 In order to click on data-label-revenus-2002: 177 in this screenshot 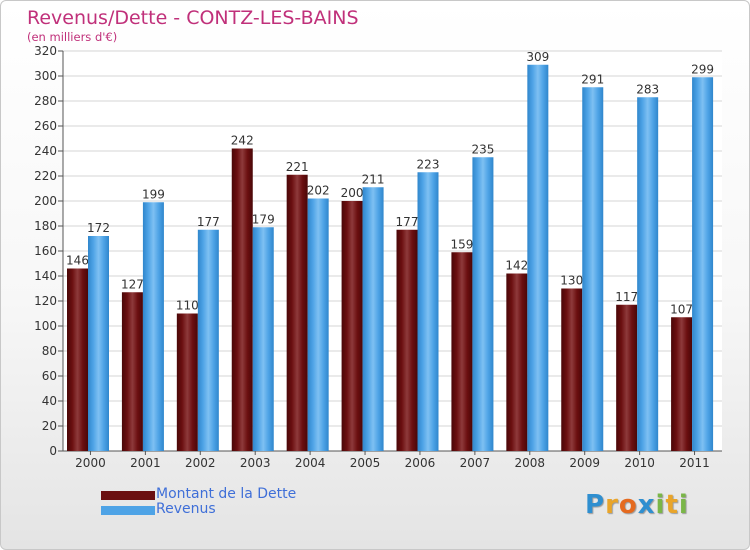, I will do `click(208, 222)`.